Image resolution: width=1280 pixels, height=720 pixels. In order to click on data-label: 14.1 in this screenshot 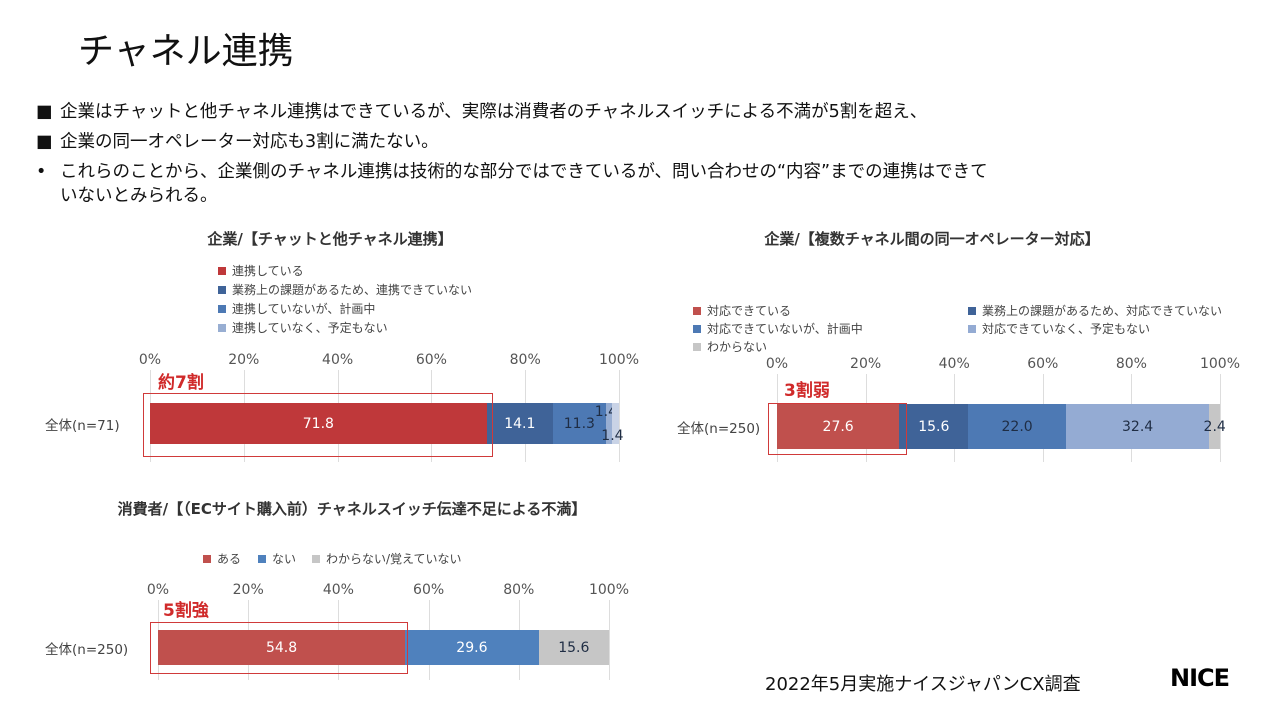, I will do `click(520, 423)`.